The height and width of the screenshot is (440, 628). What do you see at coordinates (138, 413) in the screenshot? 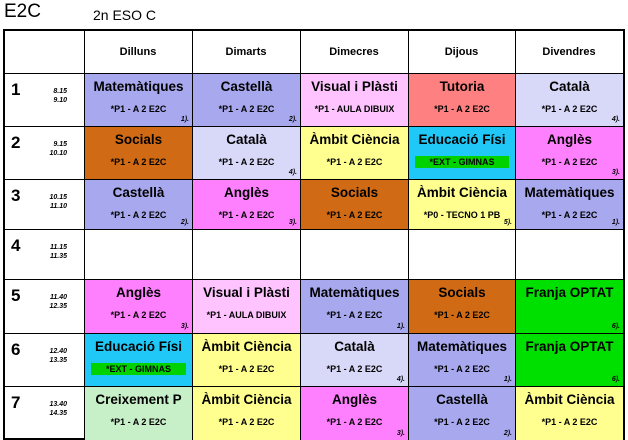
I see `lesson-cell: Creixement P *P1 - A 2 E2C` at bounding box center [138, 413].